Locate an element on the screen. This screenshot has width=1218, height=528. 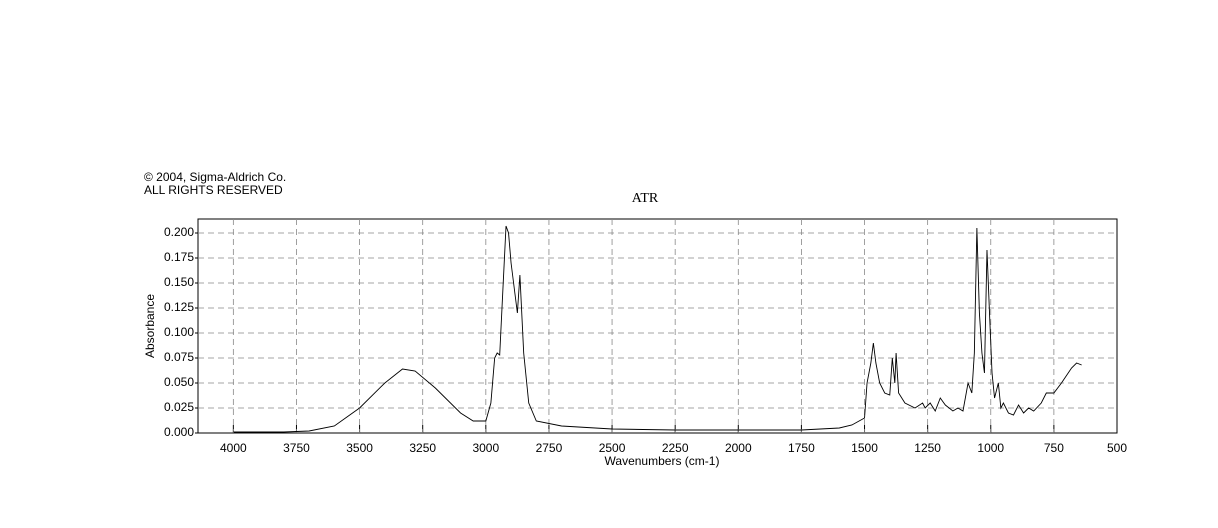
y-tick-label: 0.100 is located at coordinates (179, 332).